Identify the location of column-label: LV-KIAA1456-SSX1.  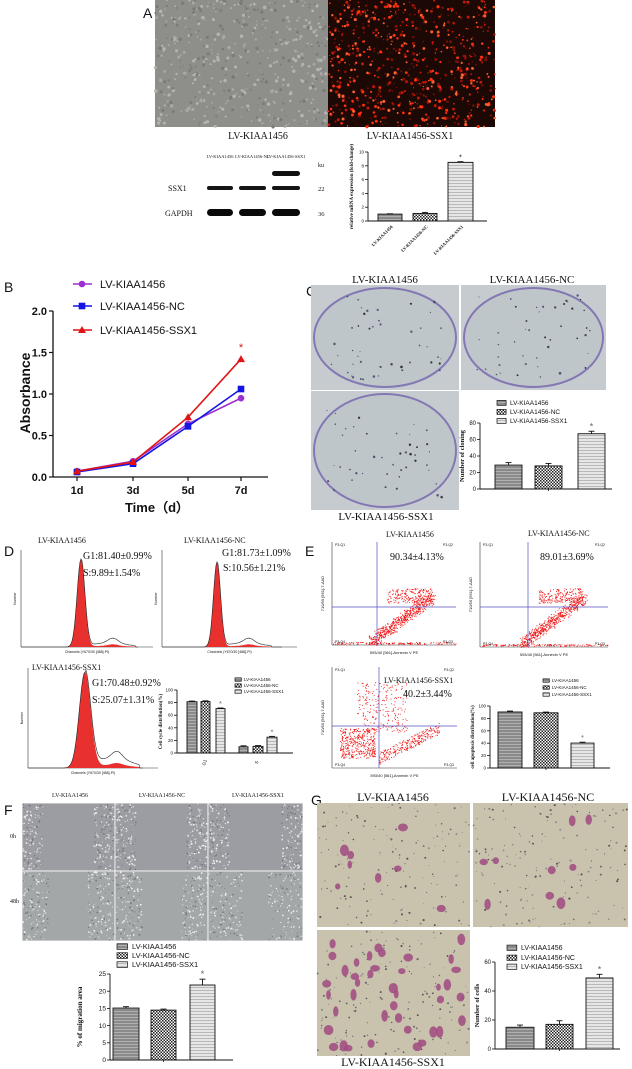
(258, 796).